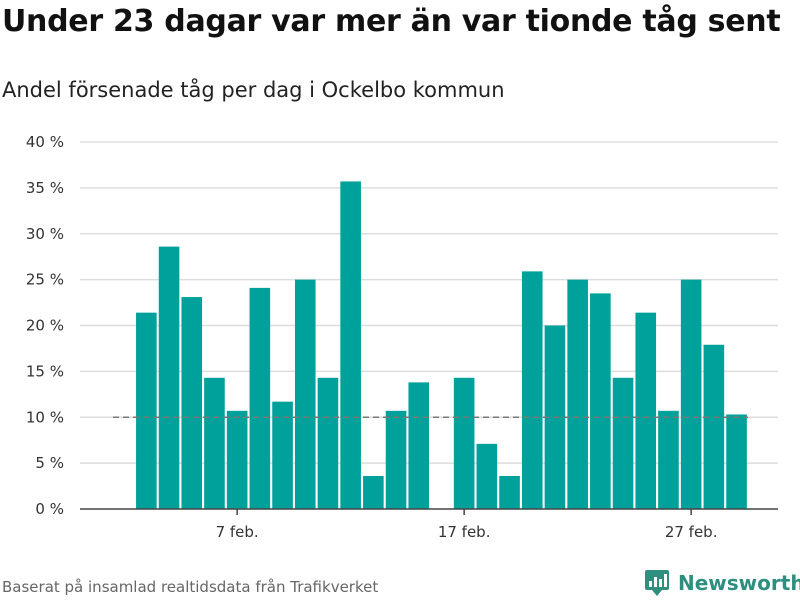 Image resolution: width=800 pixels, height=600 pixels. I want to click on y-tick-label: 40 %, so click(45, 142).